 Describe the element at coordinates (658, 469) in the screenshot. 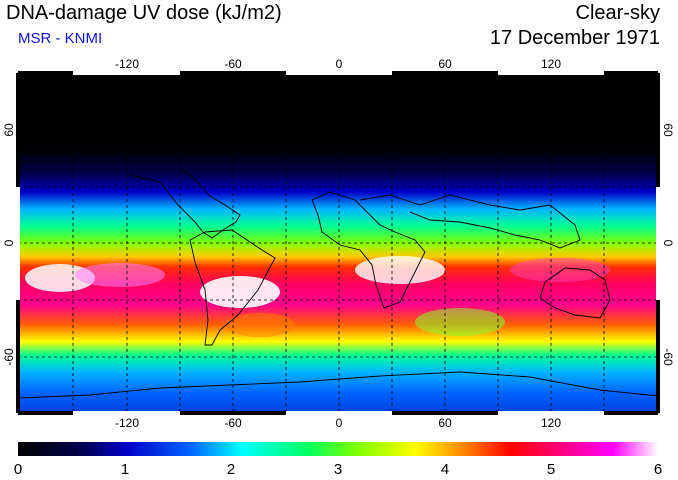

I see `colorbar-label: 6` at that location.